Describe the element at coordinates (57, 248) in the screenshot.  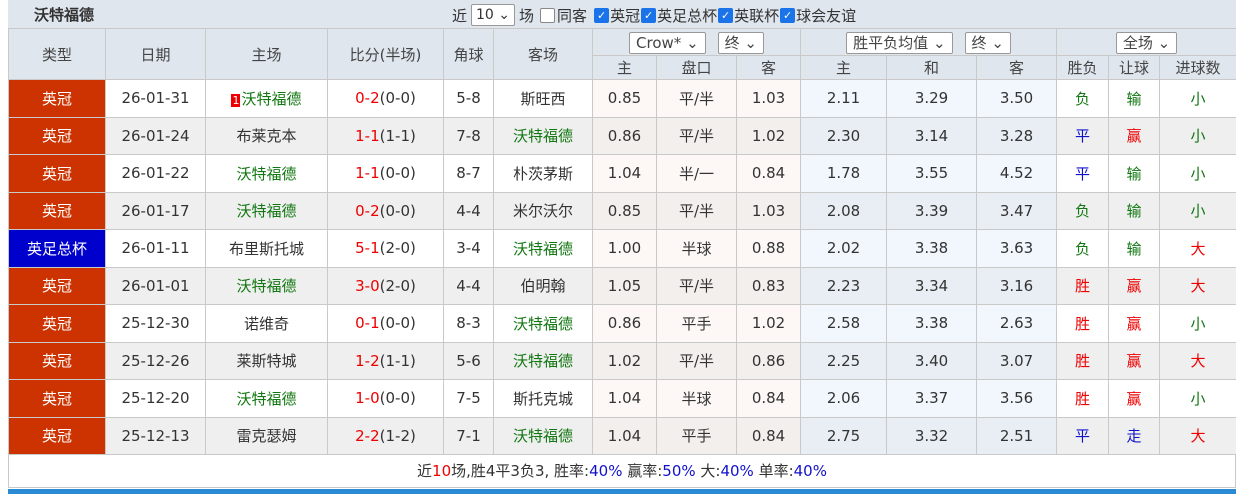
I see `competition-type: 英足总杯` at that location.